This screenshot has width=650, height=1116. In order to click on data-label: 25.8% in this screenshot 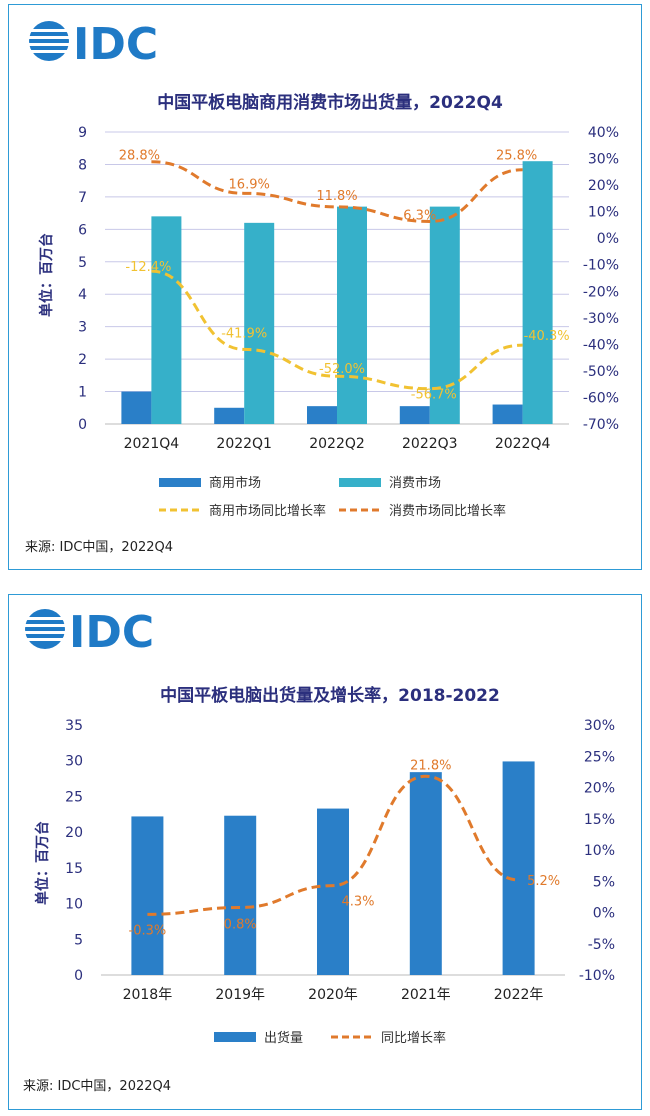, I will do `click(516, 156)`.